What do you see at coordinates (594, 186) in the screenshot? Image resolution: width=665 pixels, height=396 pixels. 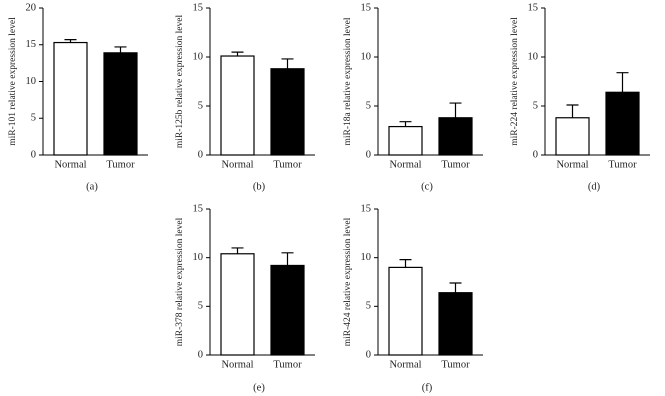 I see `panel-label: (d)` at bounding box center [594, 186].